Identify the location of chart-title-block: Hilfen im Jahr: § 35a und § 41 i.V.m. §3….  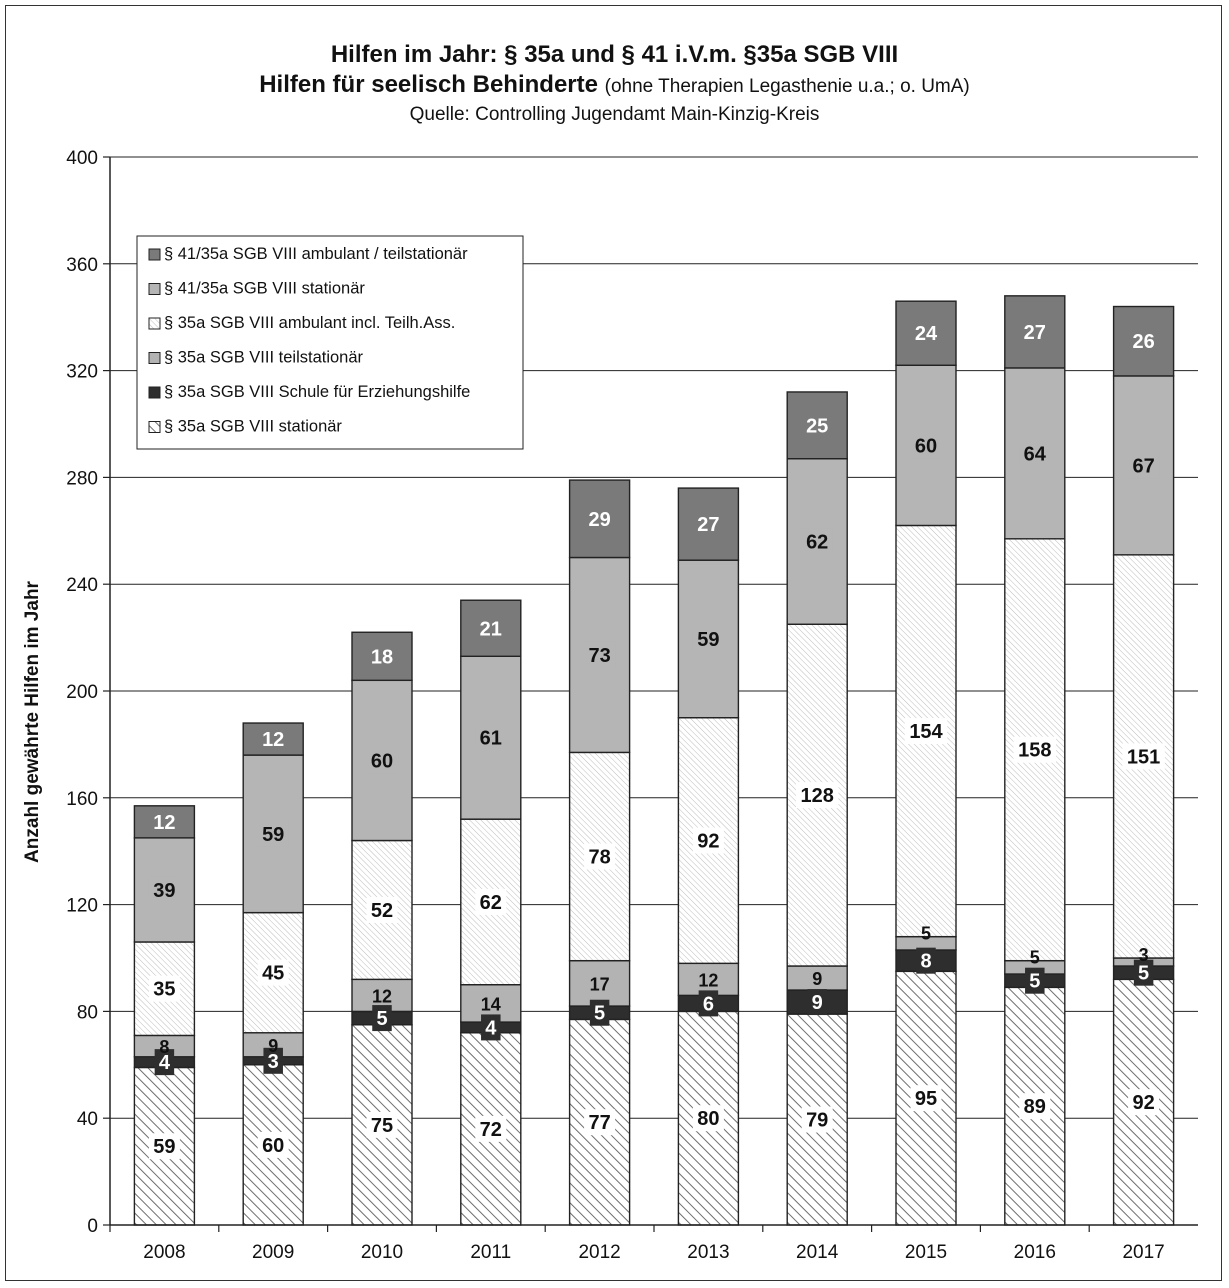
(614, 84).